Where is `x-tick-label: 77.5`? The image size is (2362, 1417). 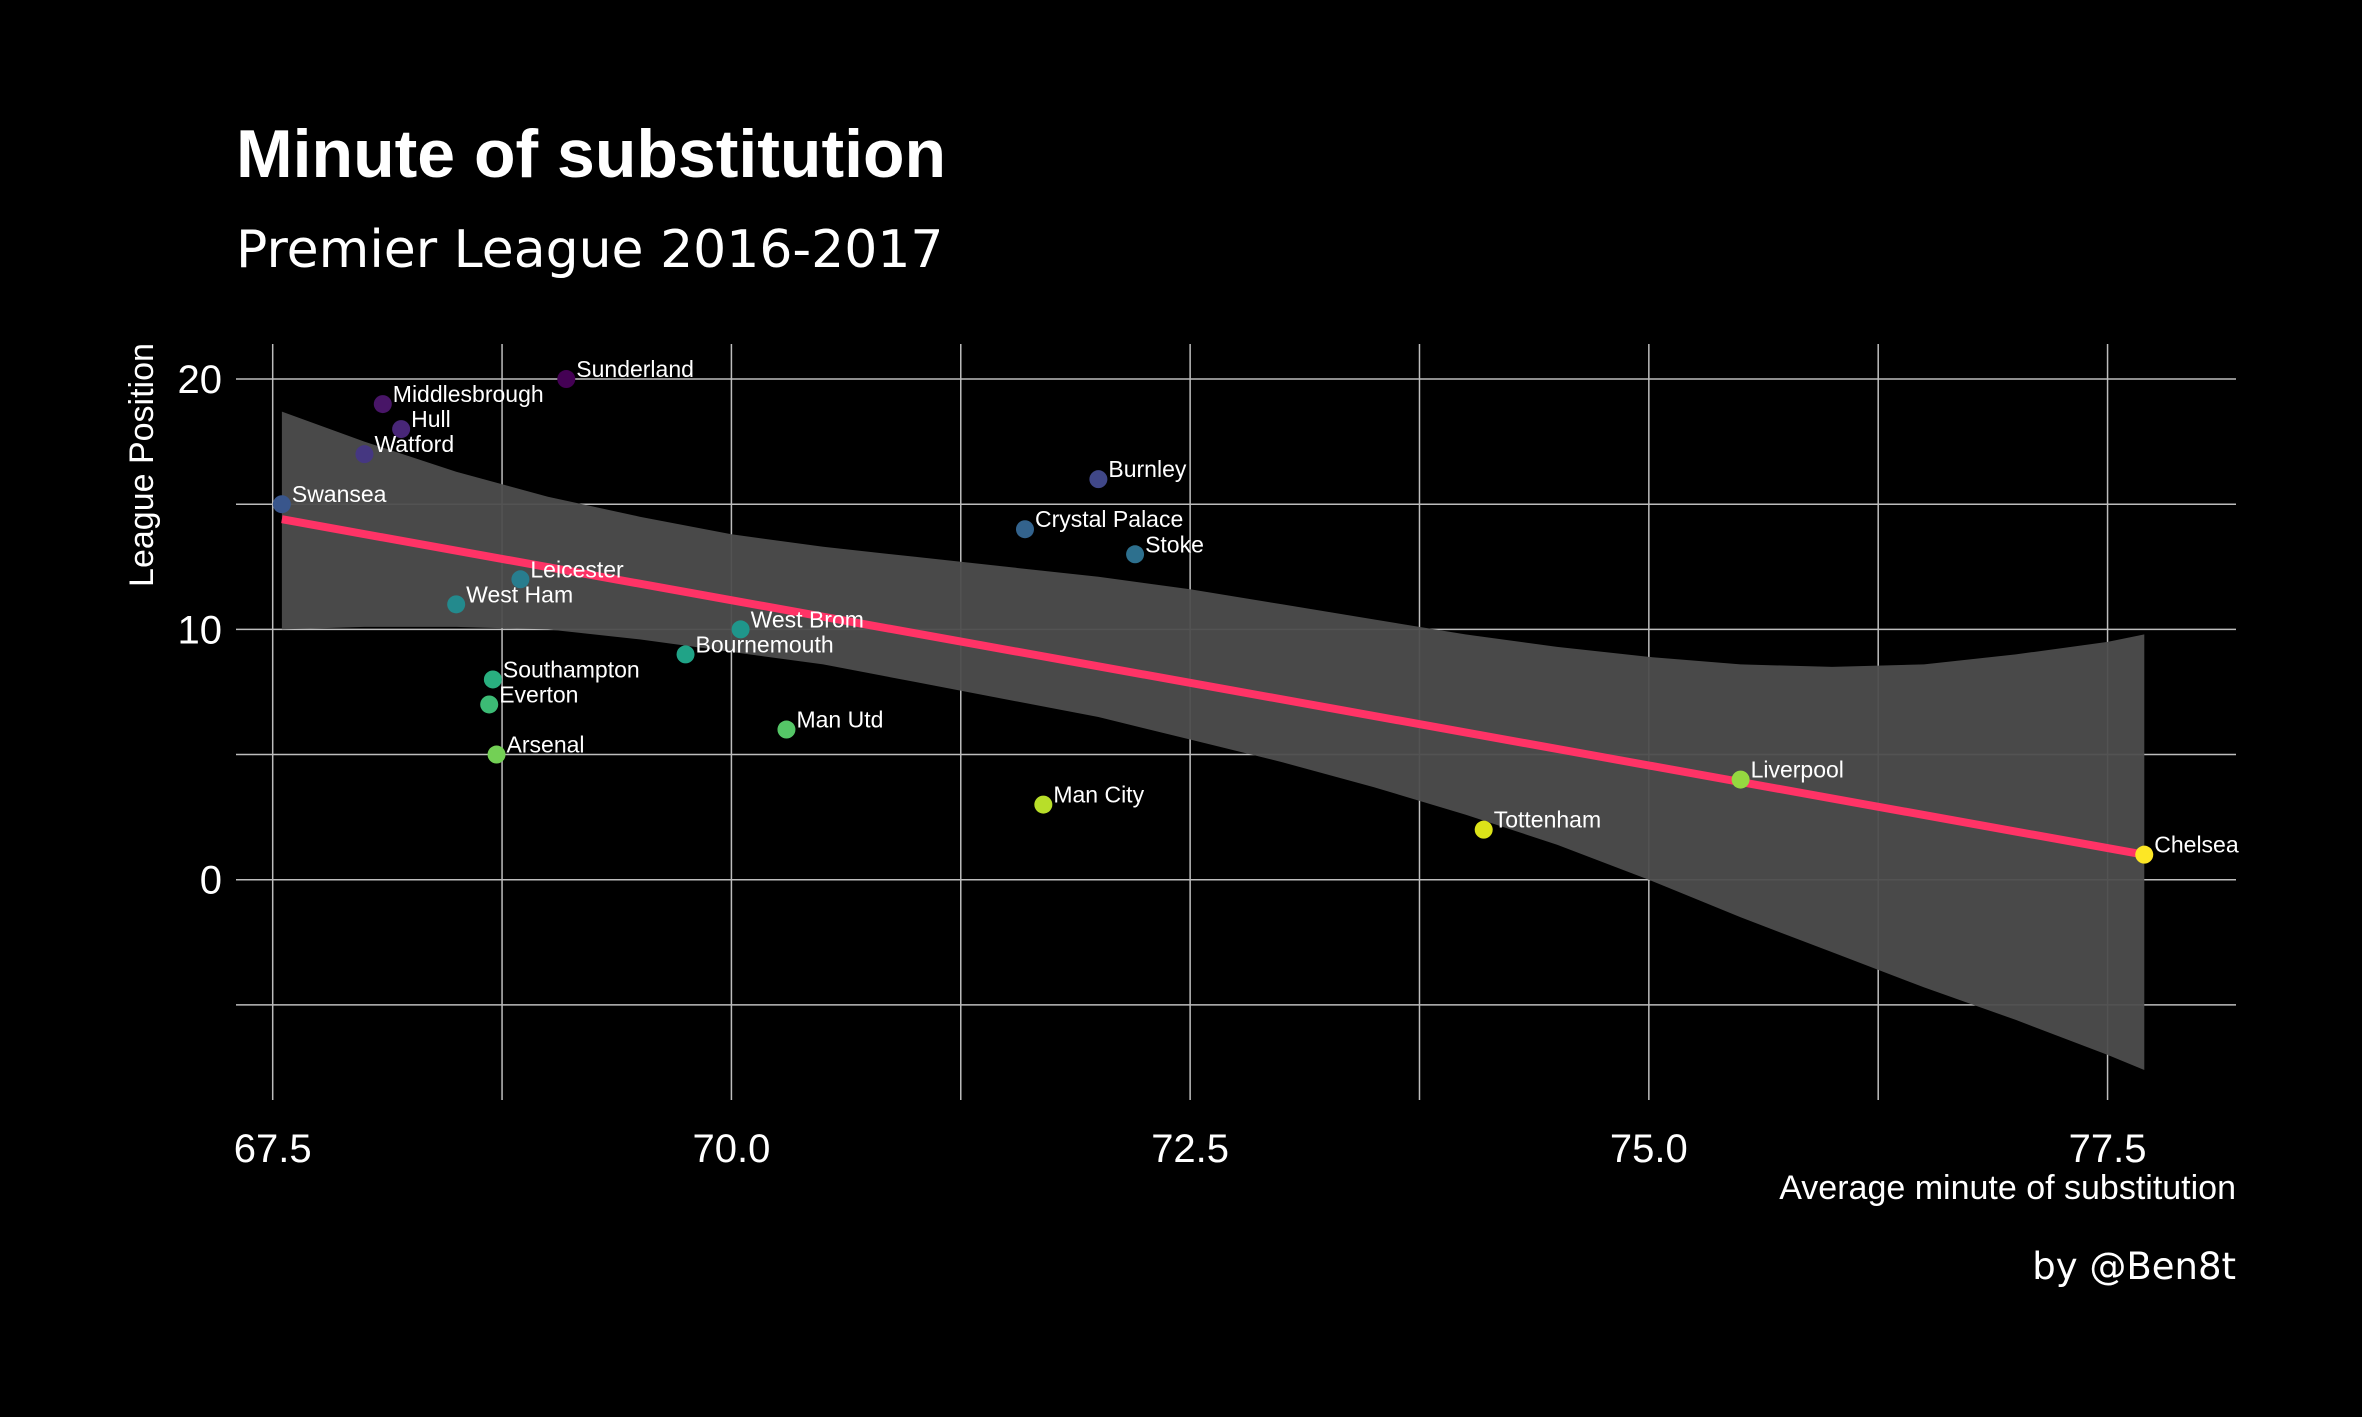 x-tick-label: 77.5 is located at coordinates (2108, 1149).